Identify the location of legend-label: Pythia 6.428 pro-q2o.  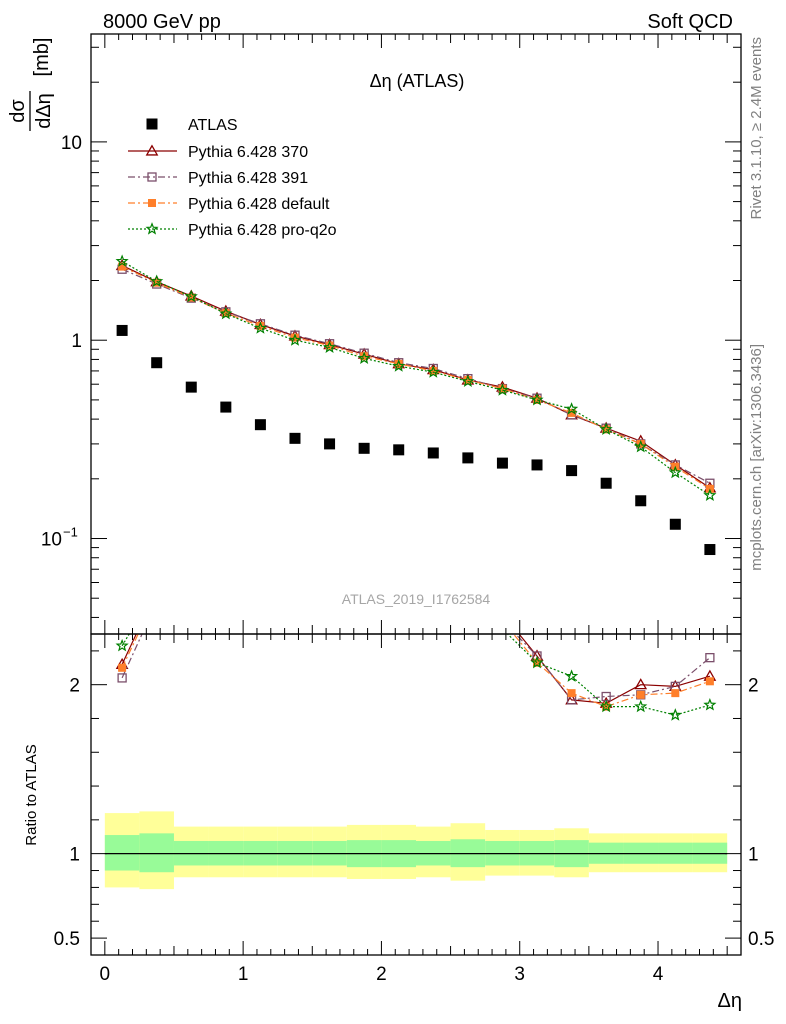
(262, 230).